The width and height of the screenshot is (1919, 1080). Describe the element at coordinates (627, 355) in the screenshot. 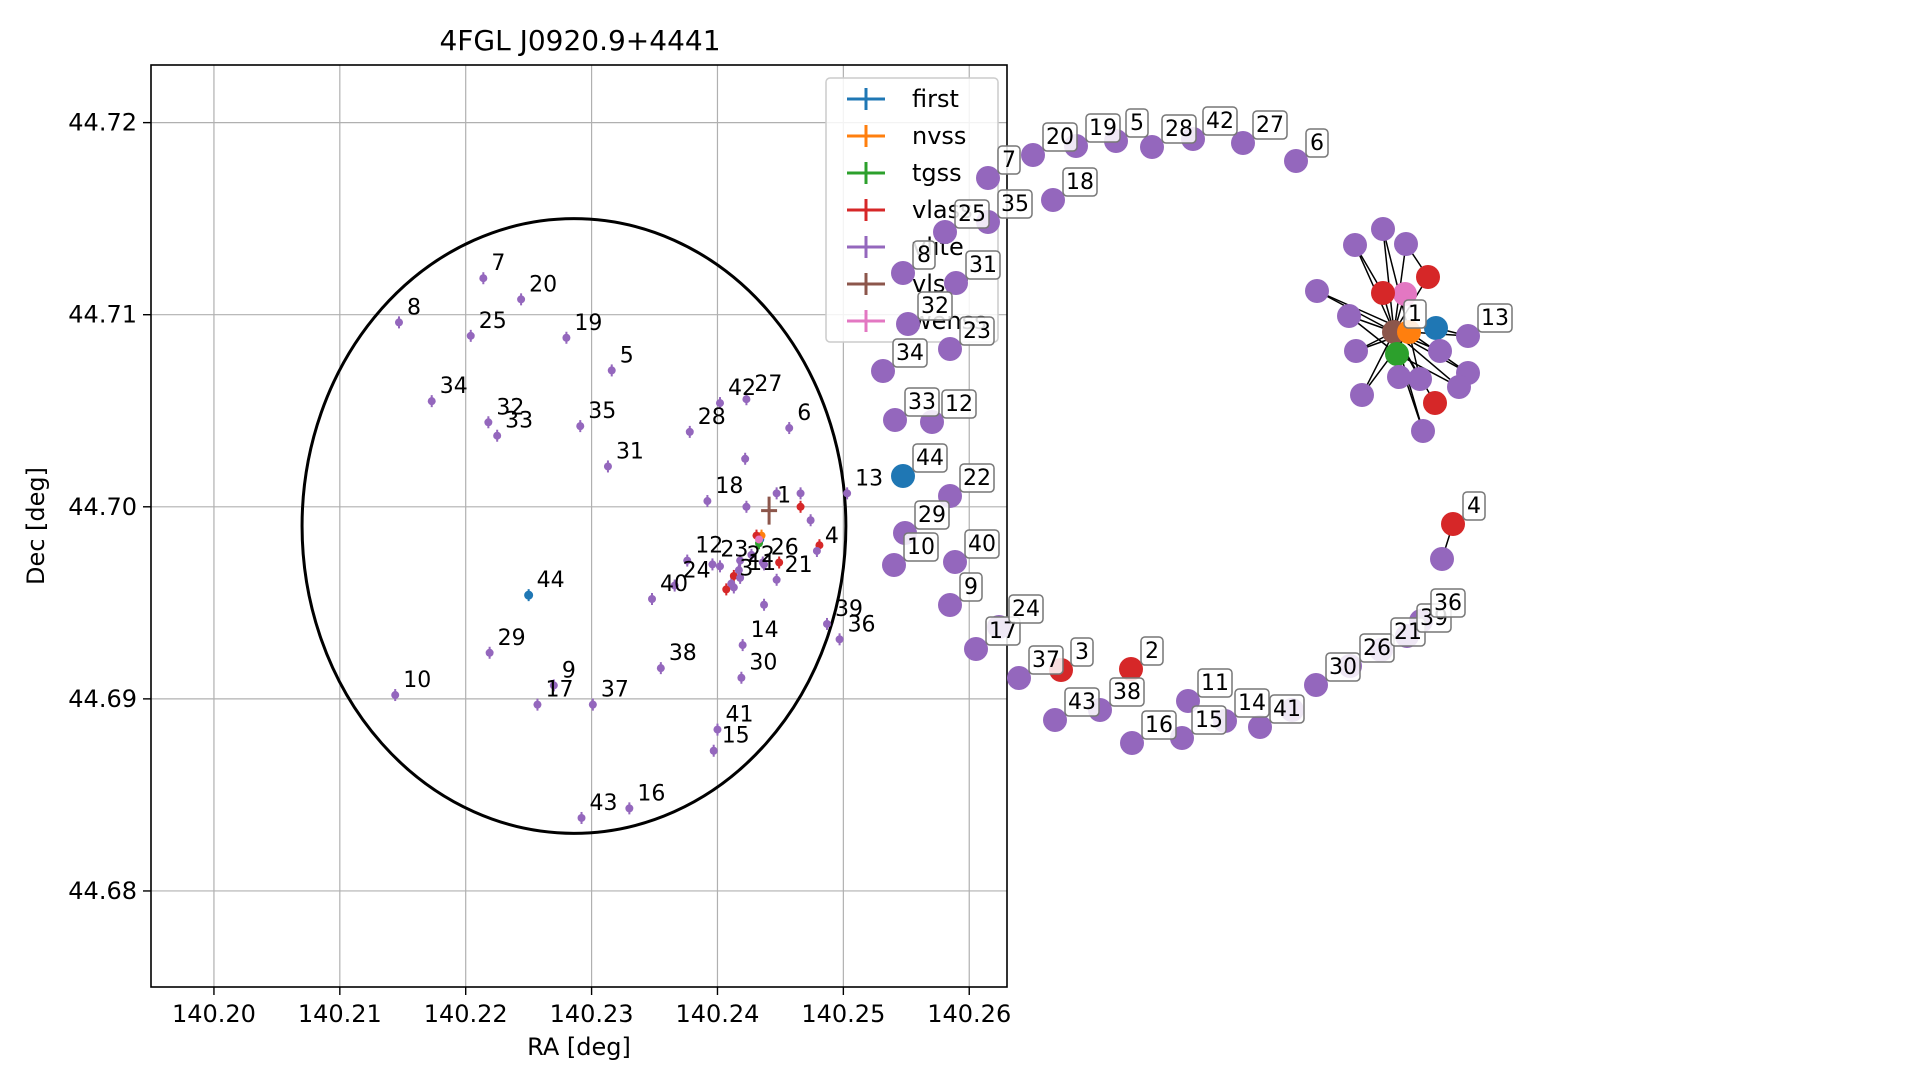

I see `point-label: 5` at that location.